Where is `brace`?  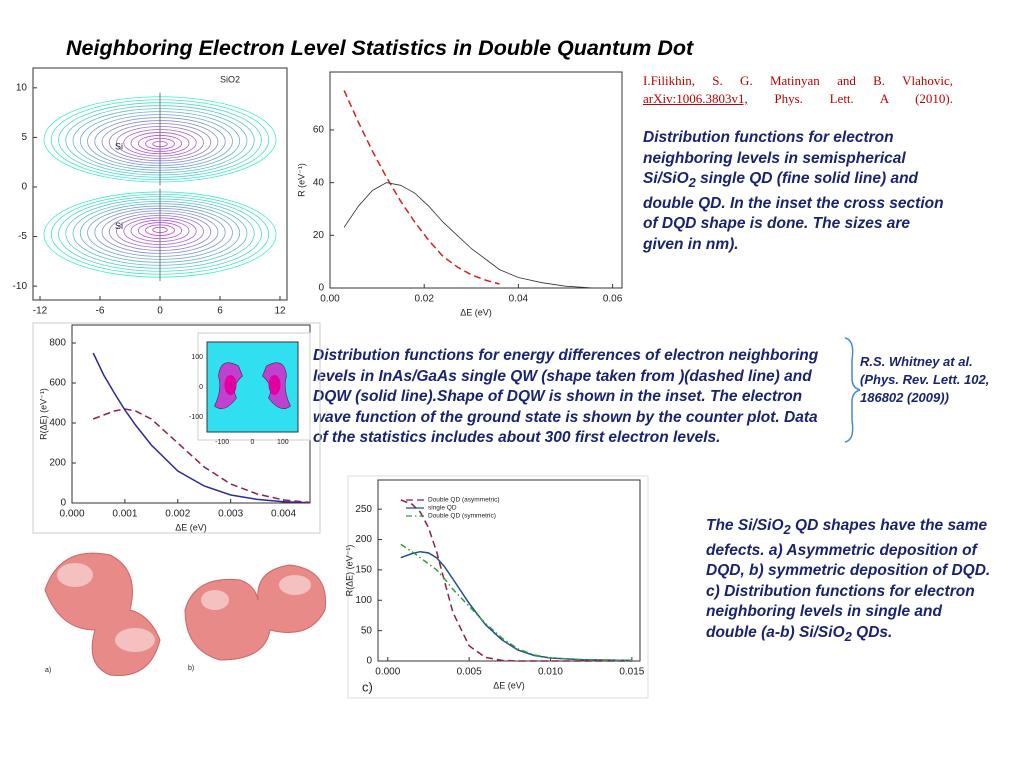 brace is located at coordinates (852, 390).